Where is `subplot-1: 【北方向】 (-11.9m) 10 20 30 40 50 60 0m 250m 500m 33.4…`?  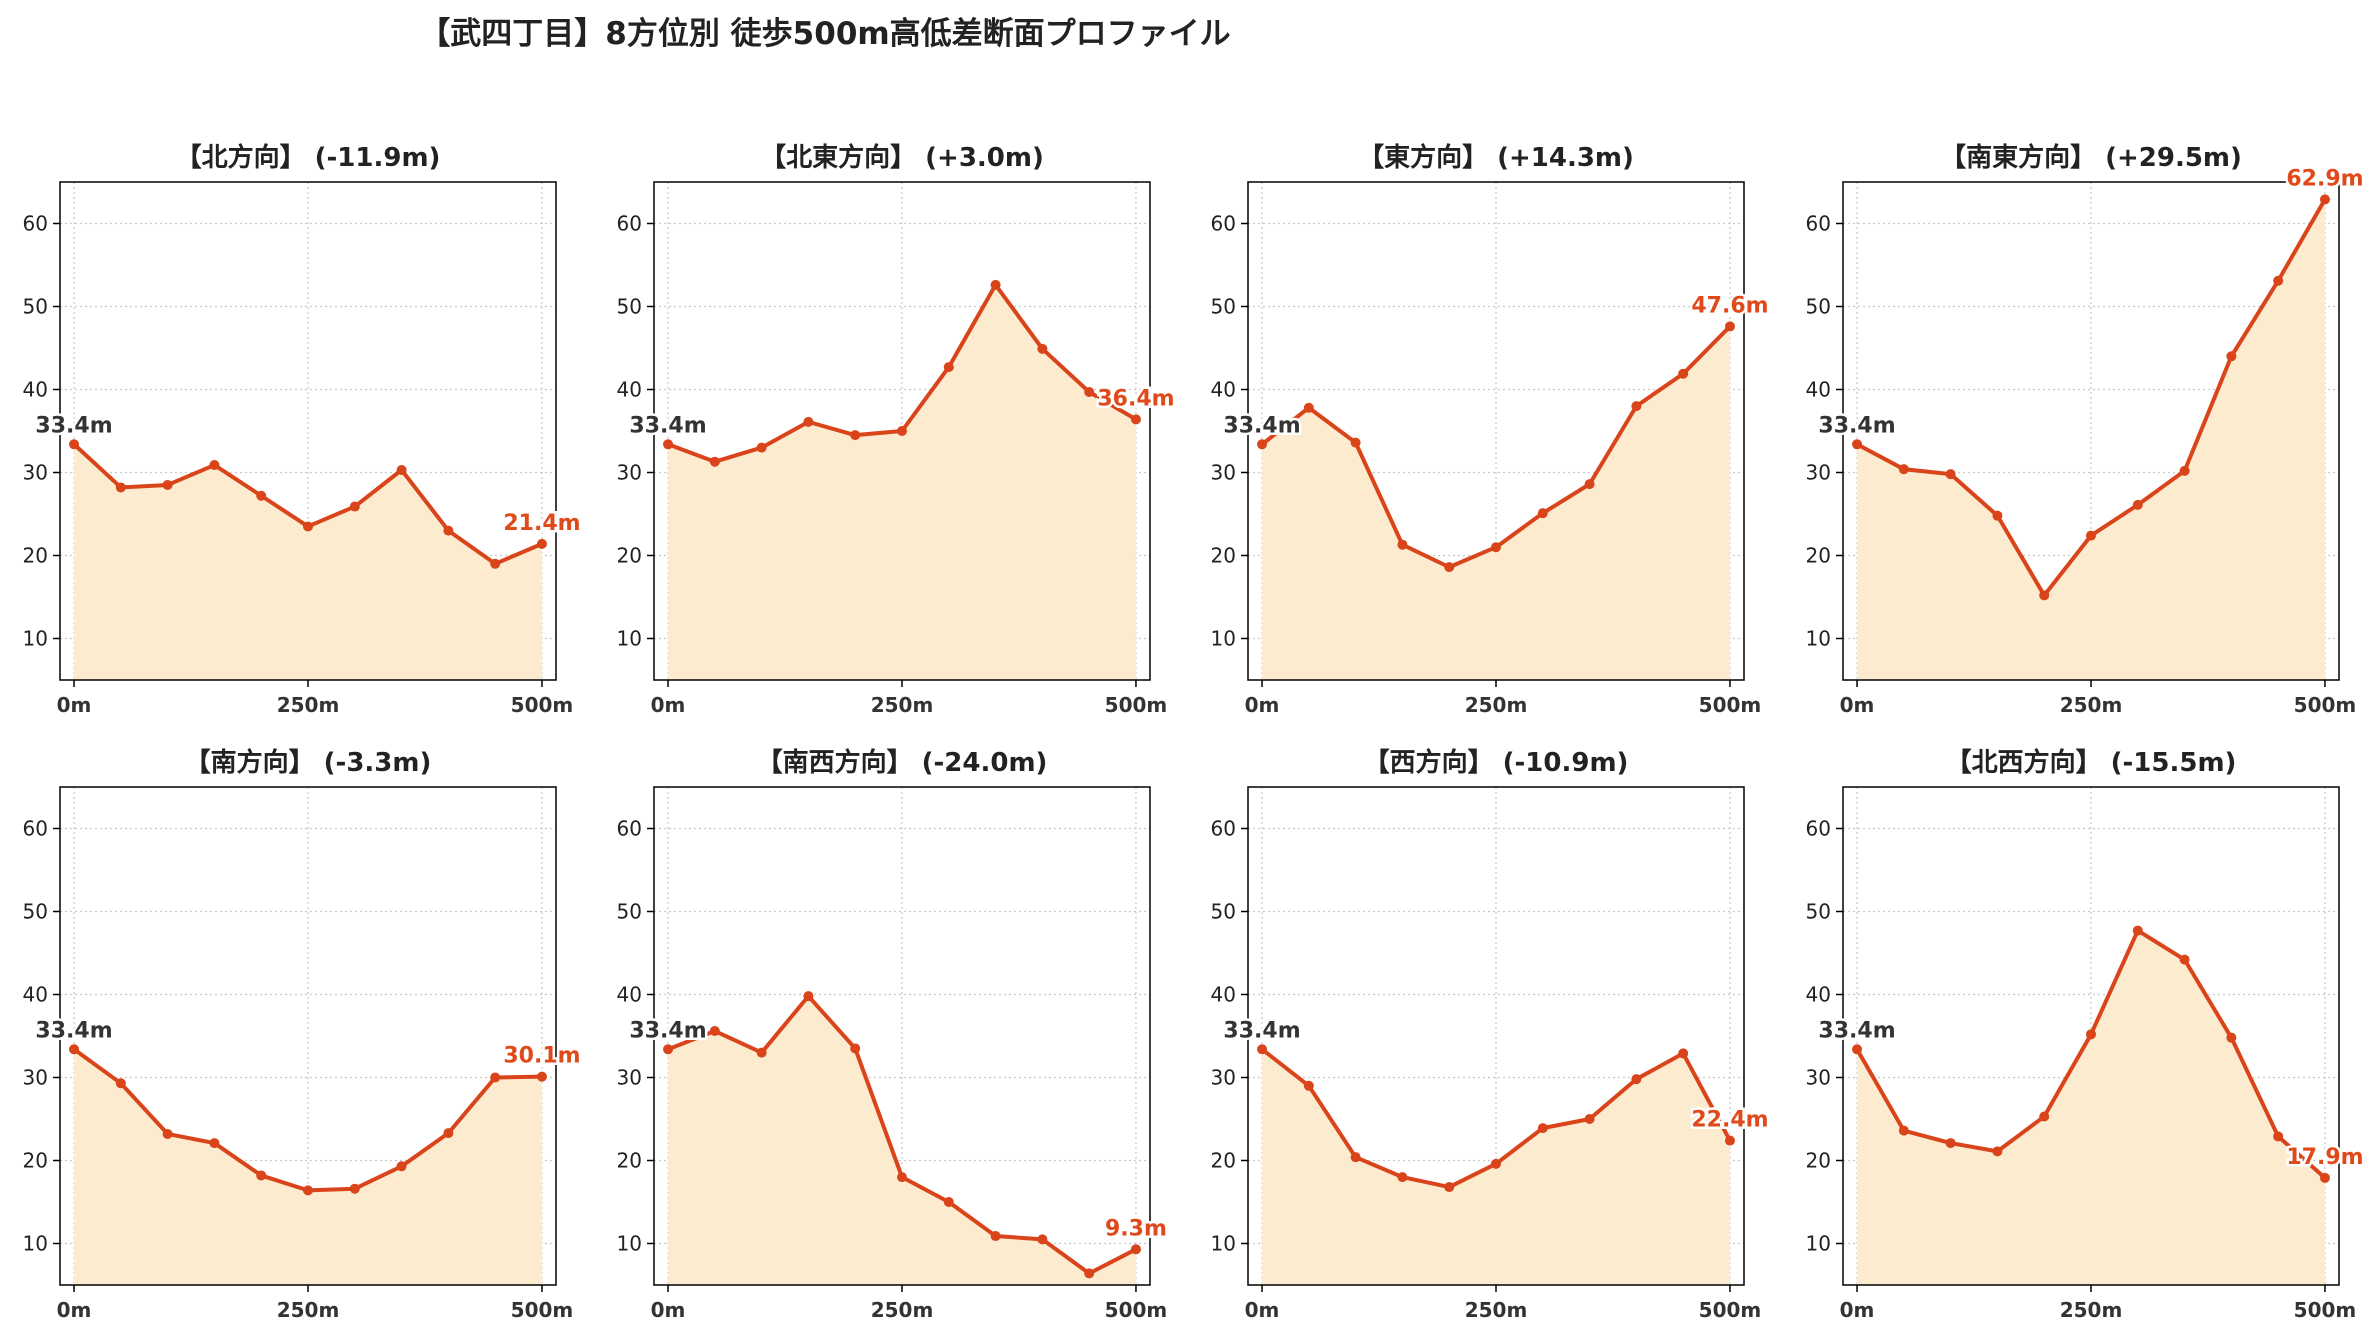 subplot-1: 【北方向】 (-11.9m) 10 20 30 40 50 60 0m 250m 500m 33.4… is located at coordinates (303, 429).